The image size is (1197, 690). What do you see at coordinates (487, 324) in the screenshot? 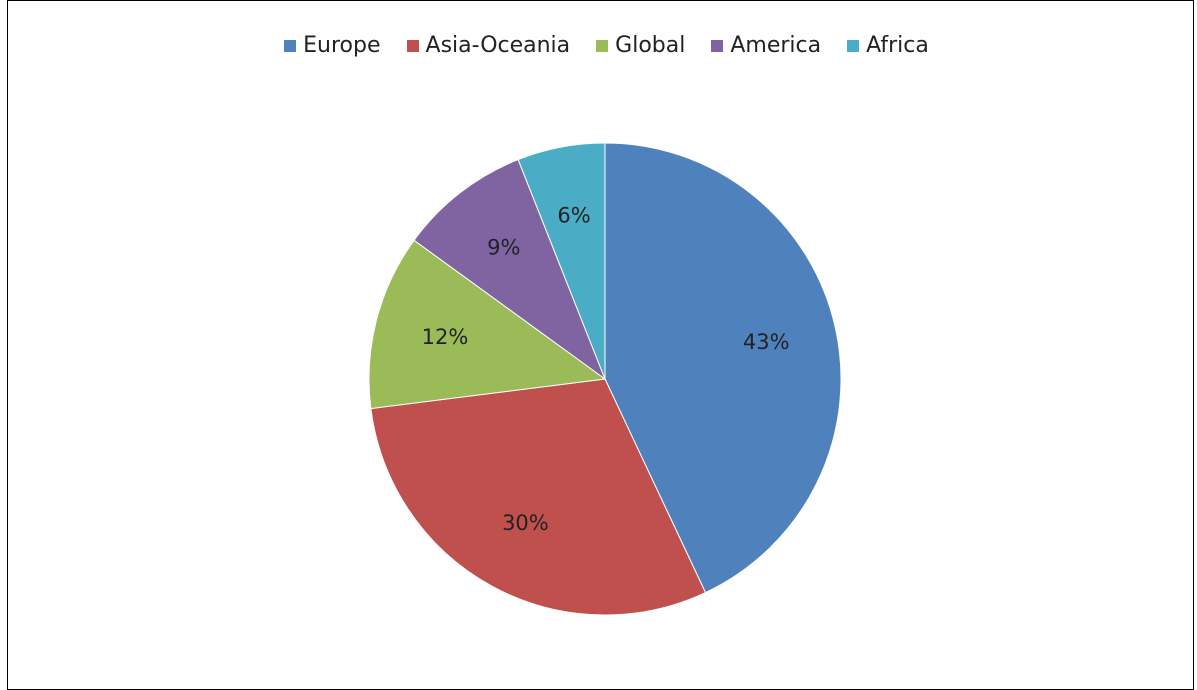
I see `pie-slice-global` at bounding box center [487, 324].